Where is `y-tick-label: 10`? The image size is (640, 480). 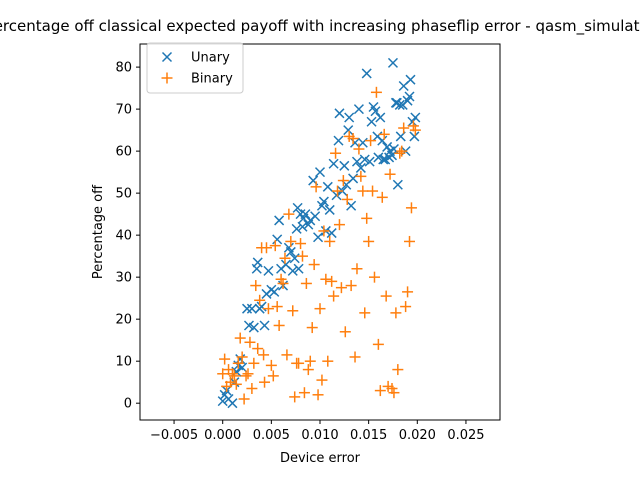 y-tick-label: 10 is located at coordinates (123, 362).